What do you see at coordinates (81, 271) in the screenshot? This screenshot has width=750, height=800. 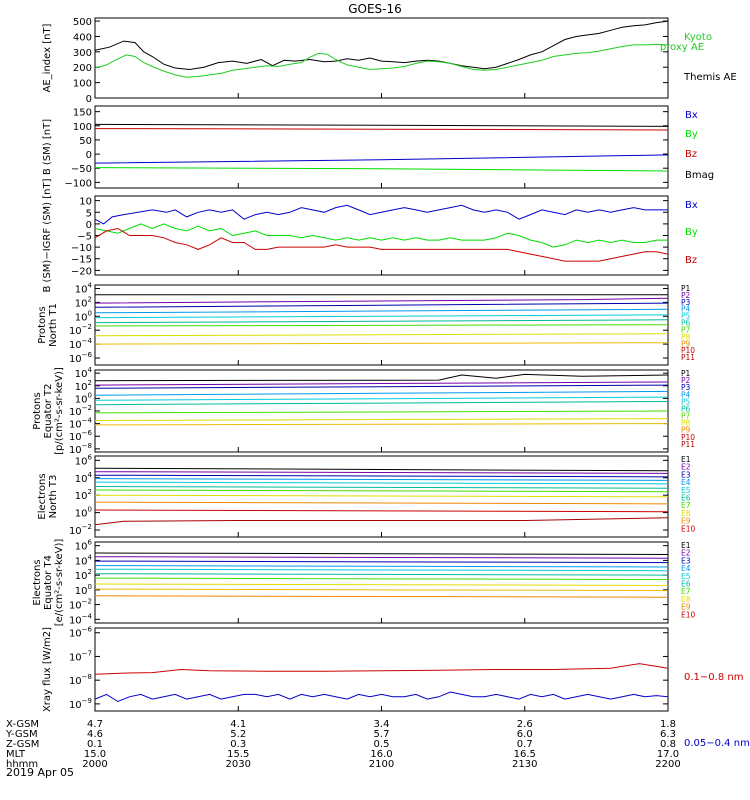 I see `y-tick-label: −20` at bounding box center [81, 271].